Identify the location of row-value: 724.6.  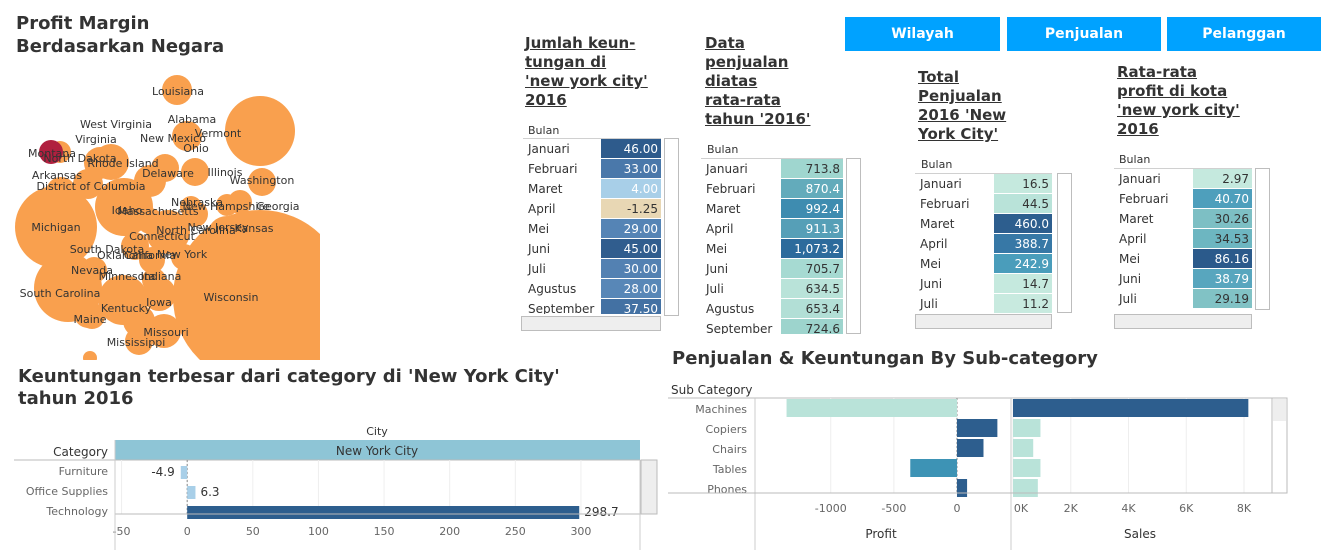
(812, 326).